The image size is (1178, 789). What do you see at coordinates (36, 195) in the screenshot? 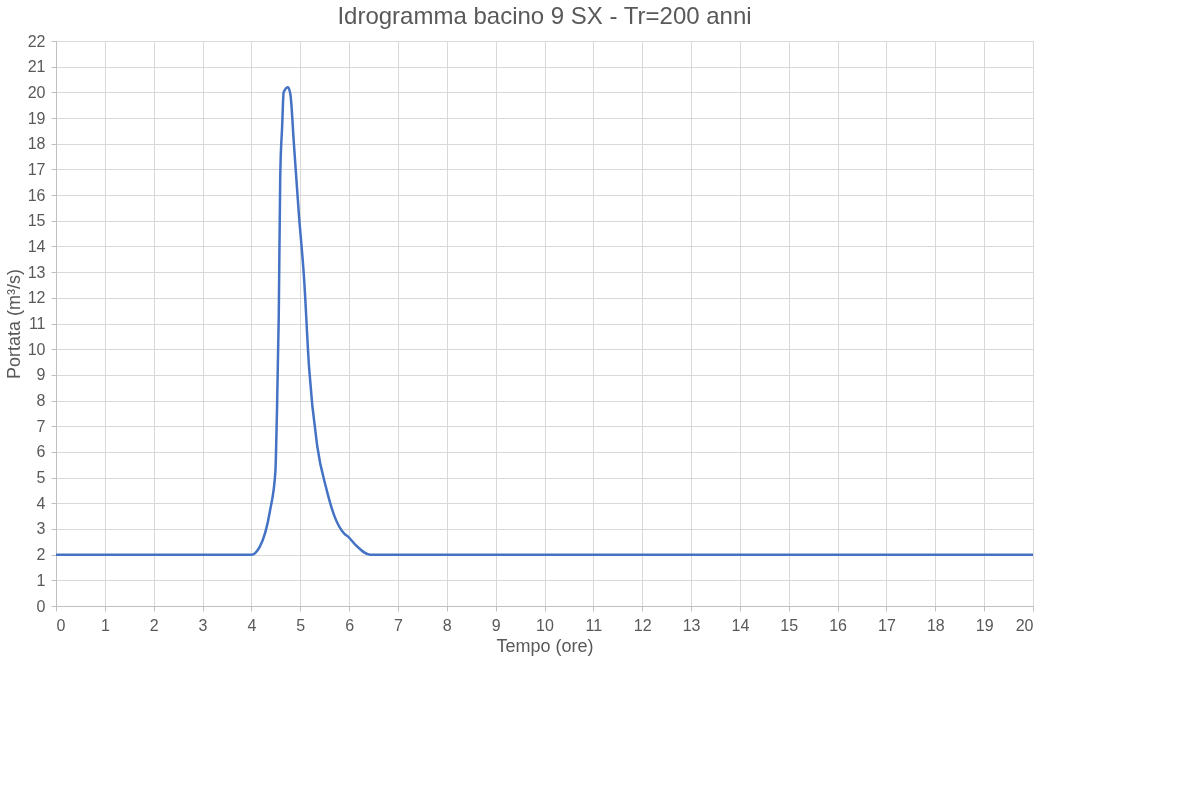
I see `y-tick-label: 16` at bounding box center [36, 195].